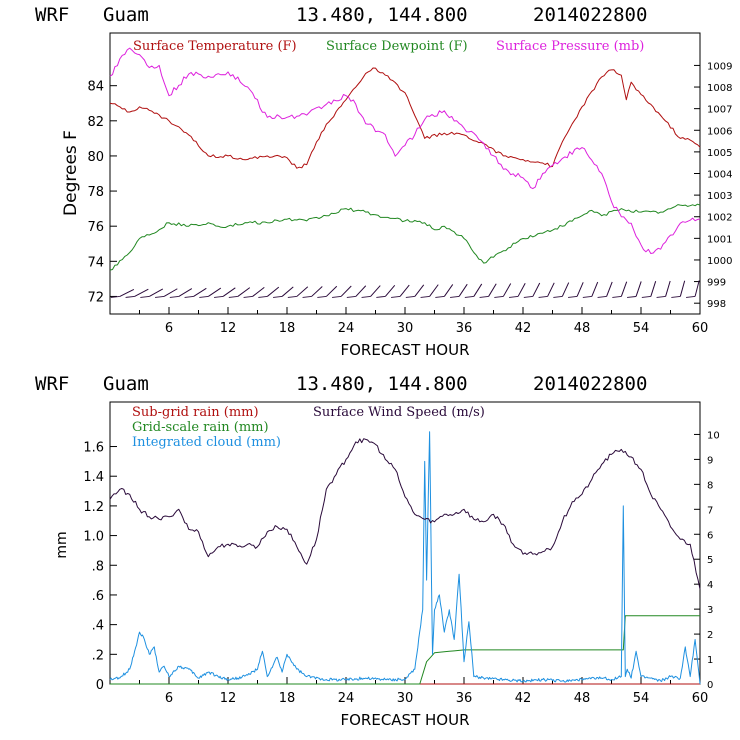 This screenshot has height=740, width=740. Describe the element at coordinates (710, 610) in the screenshot. I see `y2-tick-label: 3` at that location.